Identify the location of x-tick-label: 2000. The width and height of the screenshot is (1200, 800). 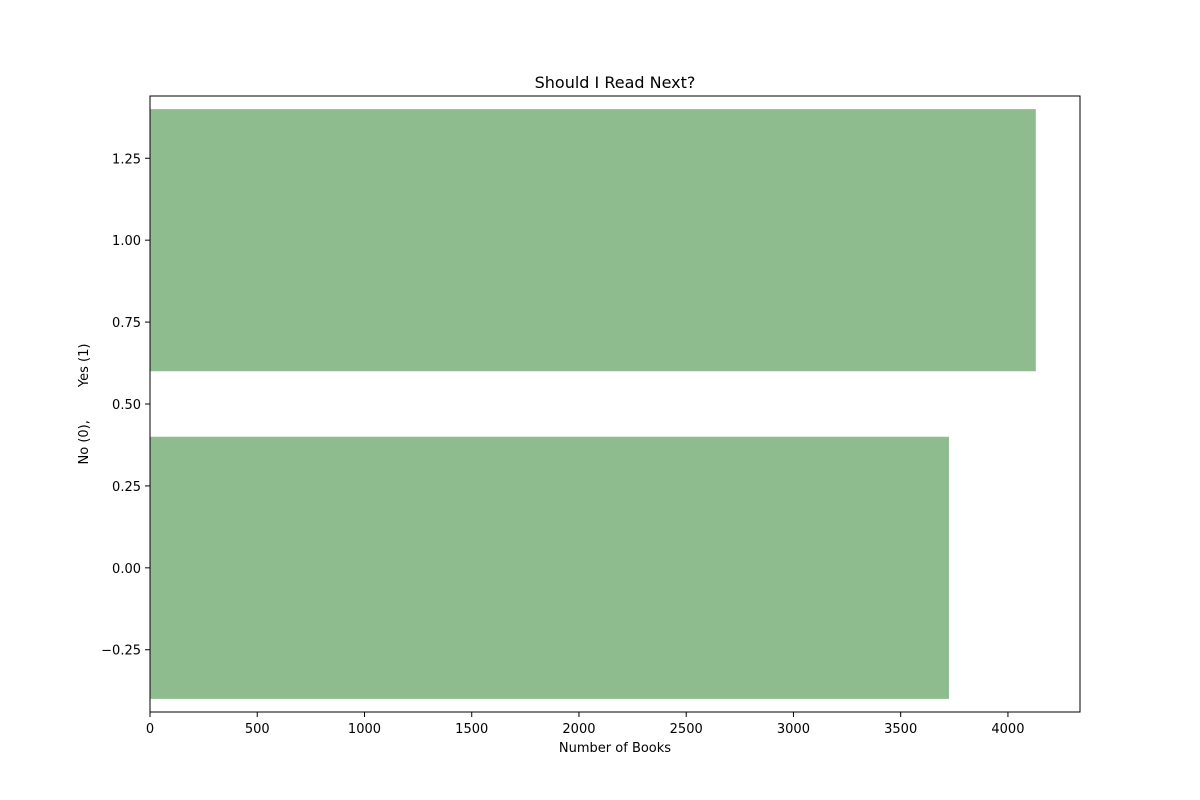
(578, 729).